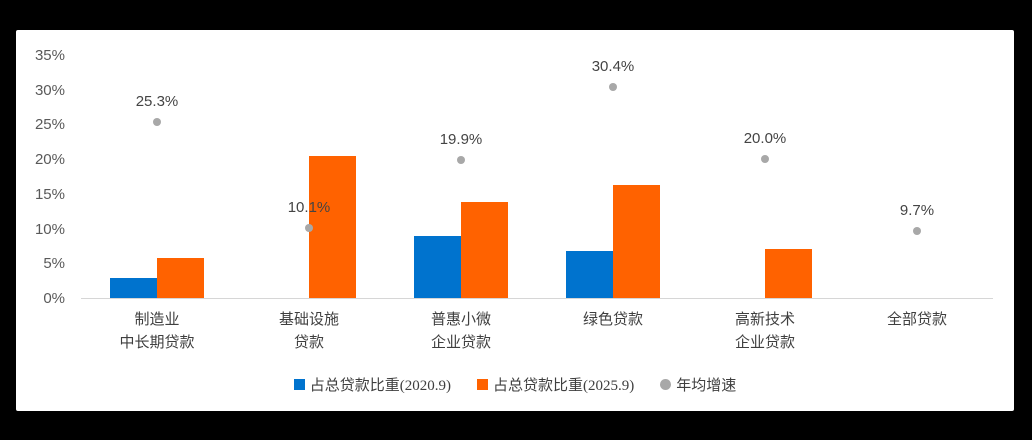 This screenshot has width=1032, height=440. What do you see at coordinates (537, 298) in the screenshot?
I see `x-axis-line` at bounding box center [537, 298].